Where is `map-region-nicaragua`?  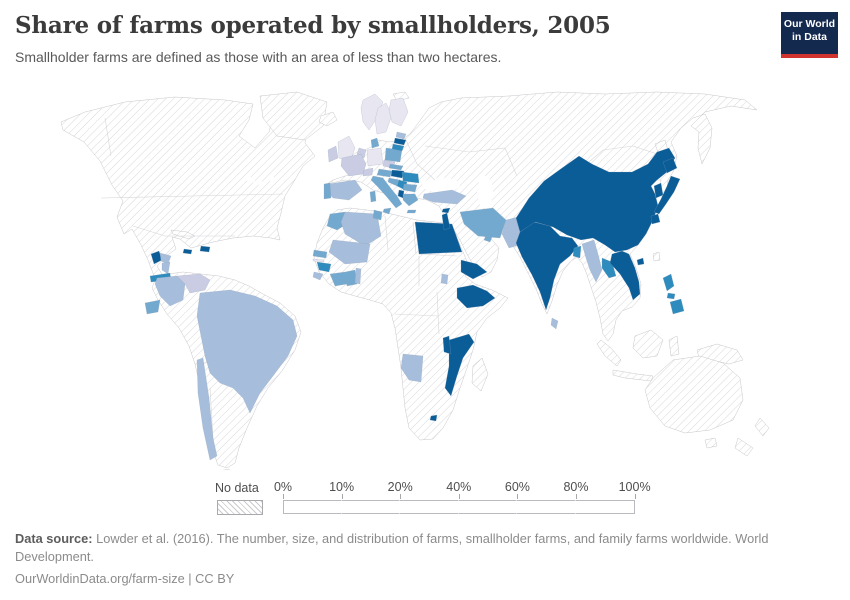
map-region-nicaragua is located at coordinates (166, 268).